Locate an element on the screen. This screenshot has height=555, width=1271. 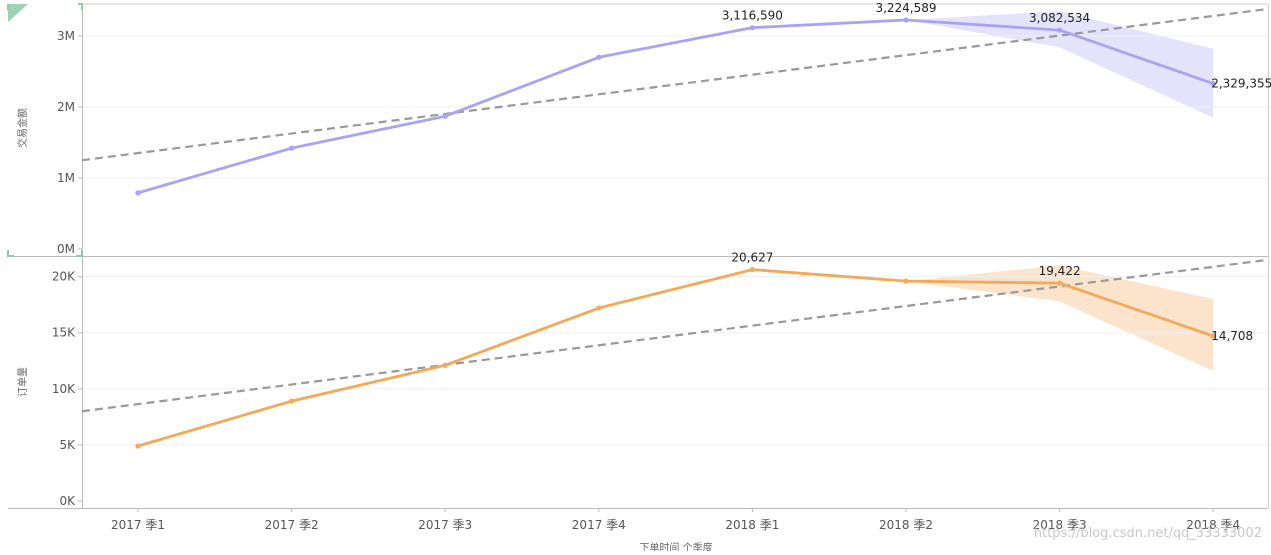
y-tick-label-bottom-4: 20K is located at coordinates (64, 277).